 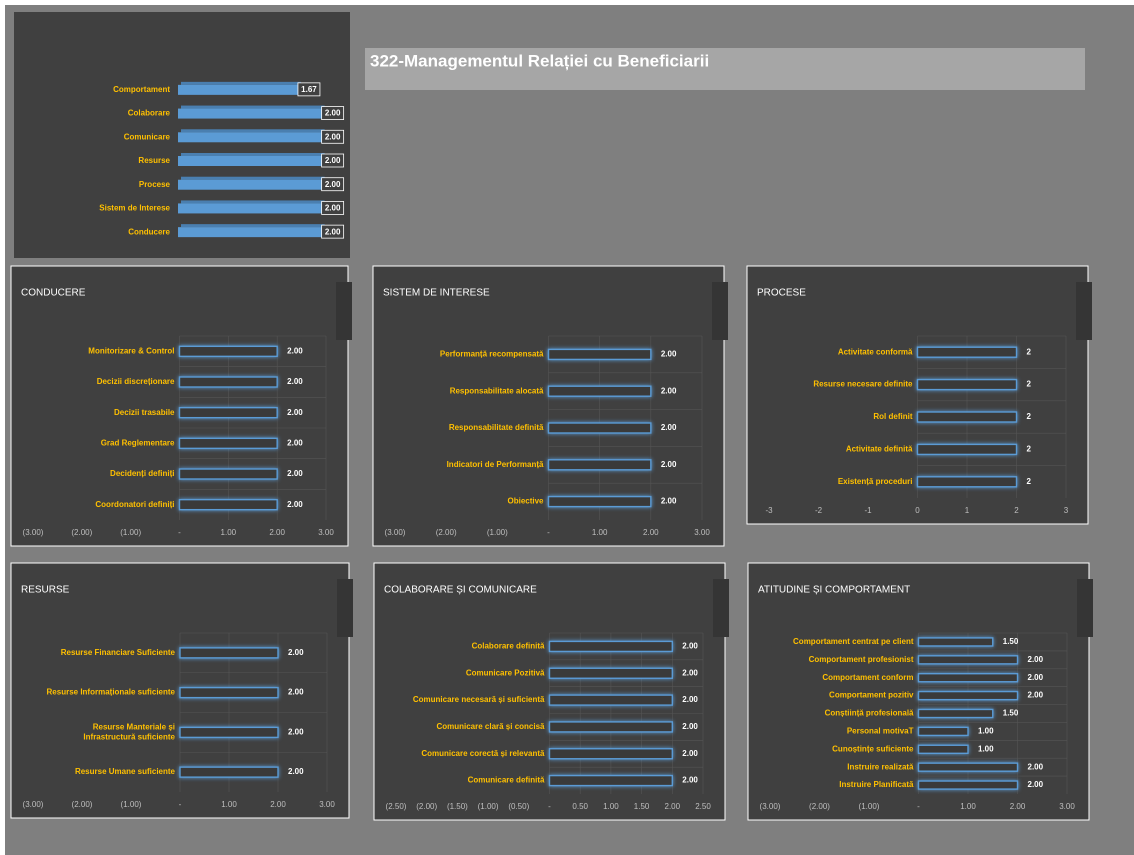 What do you see at coordinates (483, 753) in the screenshot?
I see `category-label: Comunicare corectă și relevantă` at bounding box center [483, 753].